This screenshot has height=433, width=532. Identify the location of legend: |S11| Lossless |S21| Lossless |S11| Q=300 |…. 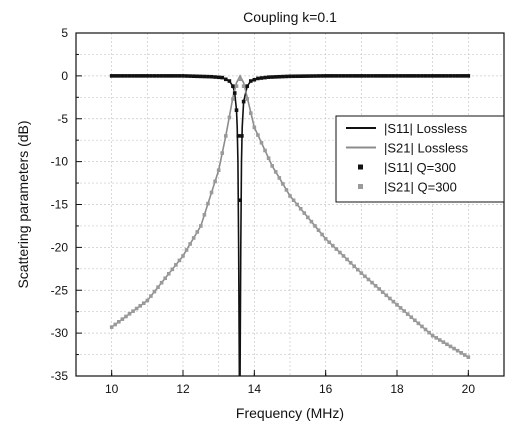
(420, 159).